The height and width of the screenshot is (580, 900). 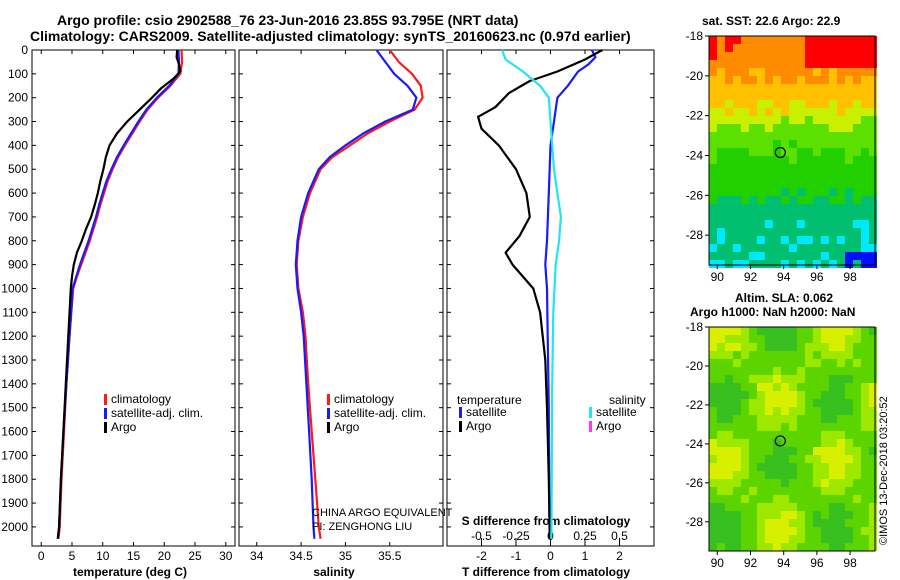 I want to click on legend-label: climatology, so click(x=364, y=399).